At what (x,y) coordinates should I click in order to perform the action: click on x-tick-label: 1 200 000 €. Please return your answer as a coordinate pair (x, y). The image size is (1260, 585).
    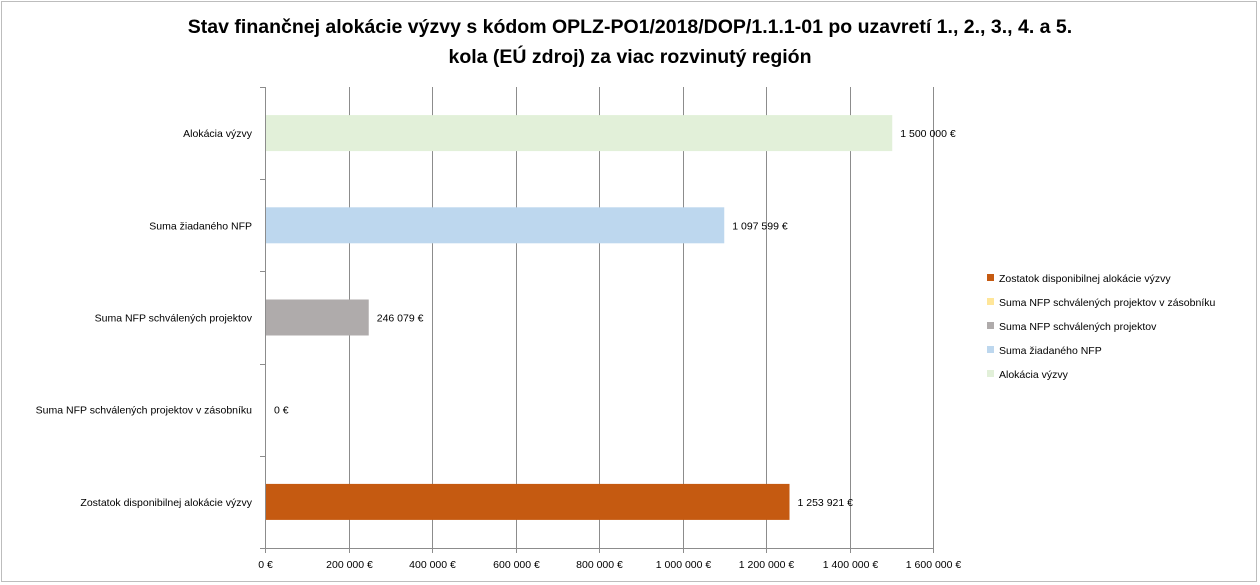
    Looking at the image, I should click on (767, 565).